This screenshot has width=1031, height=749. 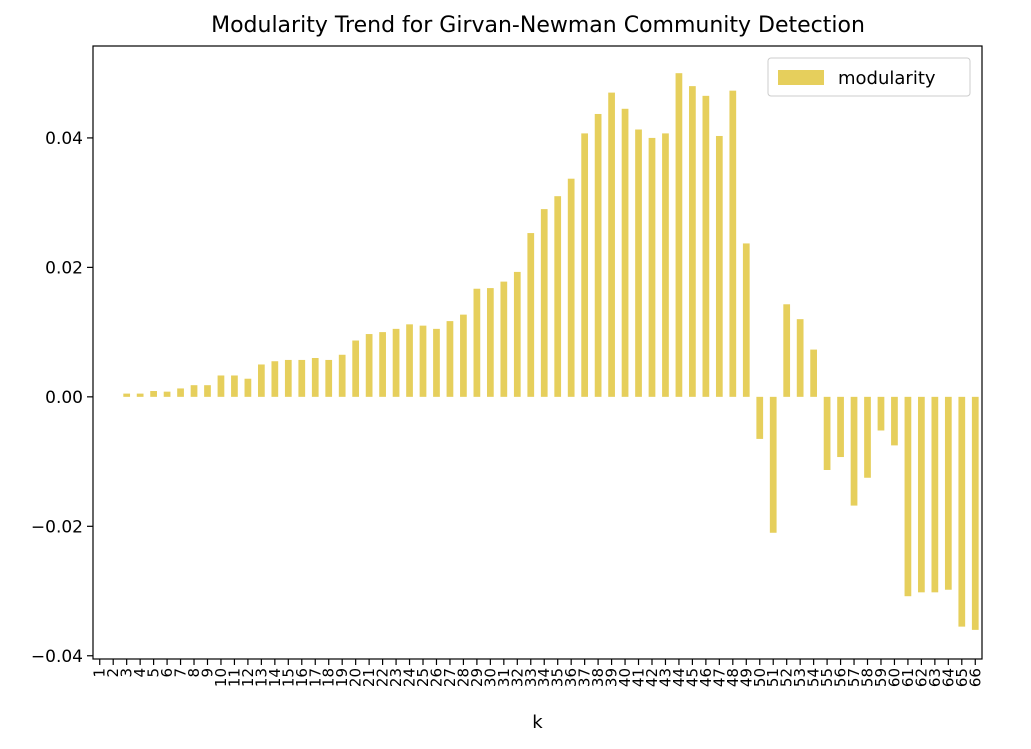 What do you see at coordinates (625, 677) in the screenshot?
I see `x-tick-label: 40` at bounding box center [625, 677].